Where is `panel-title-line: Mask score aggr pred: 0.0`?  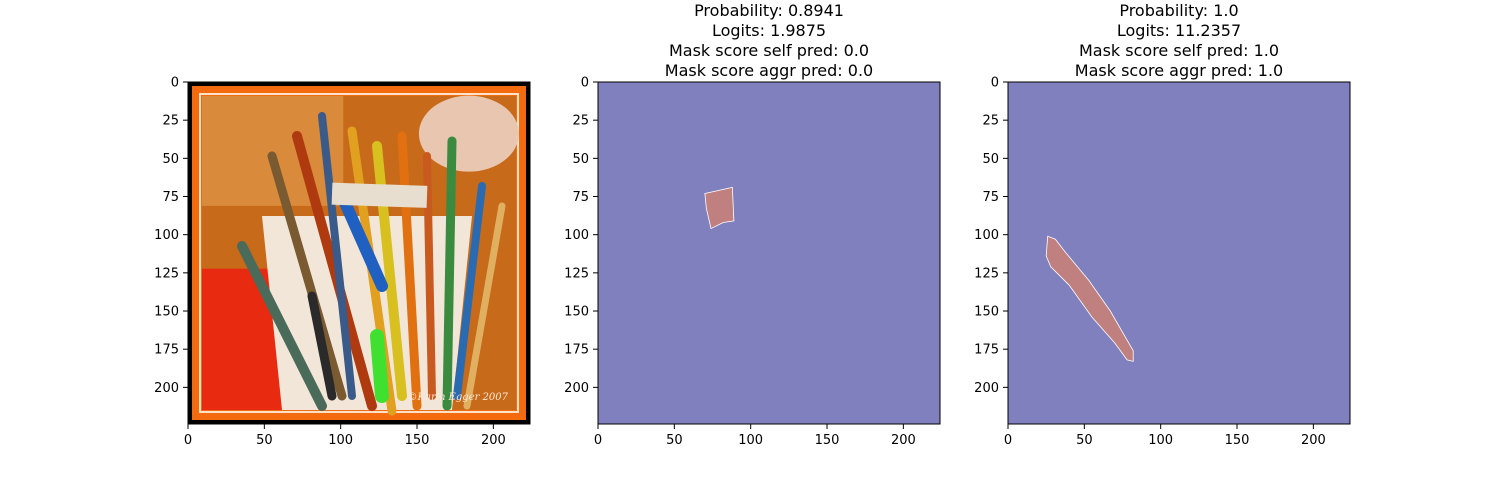 panel-title-line: Mask score aggr pred: 0.0 is located at coordinates (769, 70).